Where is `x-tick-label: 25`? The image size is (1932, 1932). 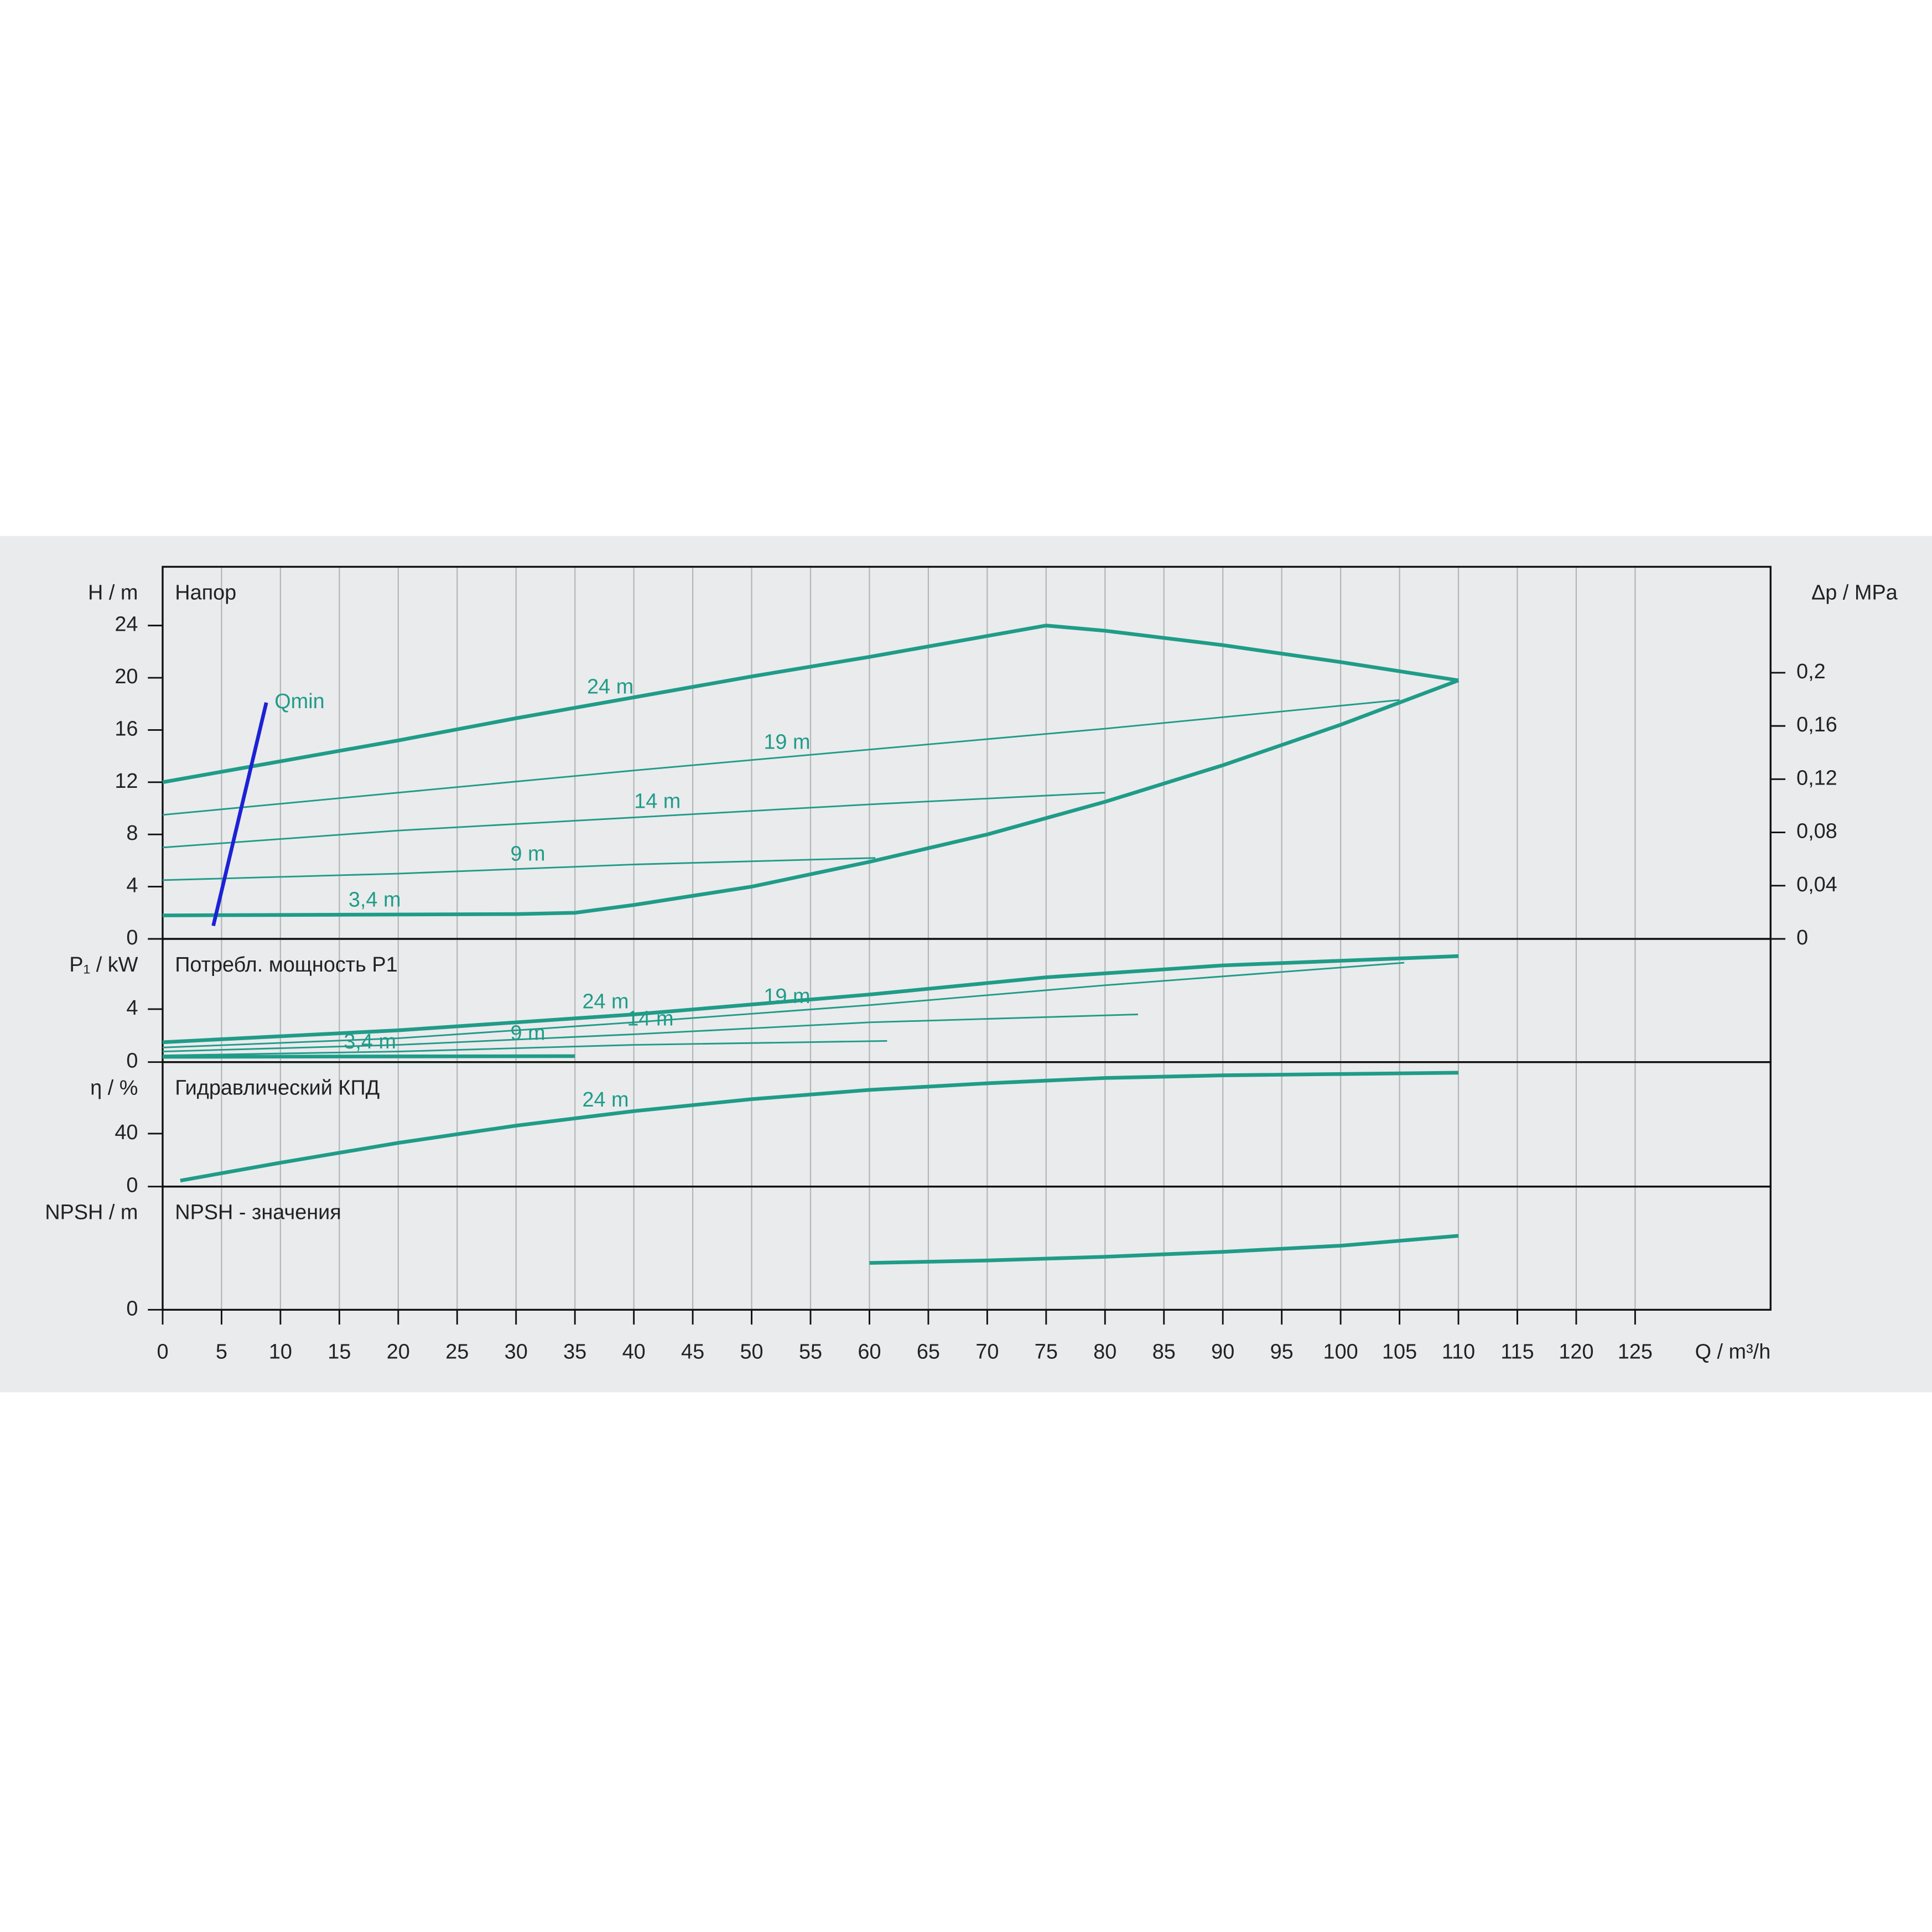 x-tick-label: 25 is located at coordinates (457, 1351).